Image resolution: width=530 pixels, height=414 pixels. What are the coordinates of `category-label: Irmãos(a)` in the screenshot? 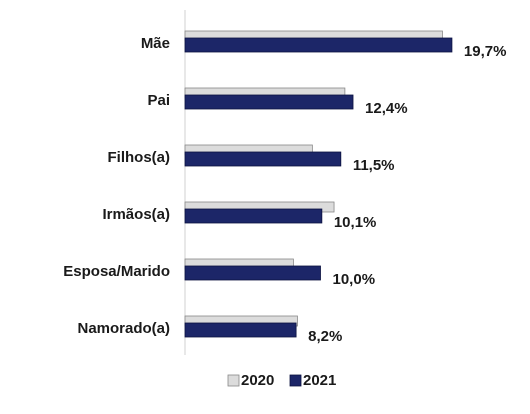 It's located at (136, 214).